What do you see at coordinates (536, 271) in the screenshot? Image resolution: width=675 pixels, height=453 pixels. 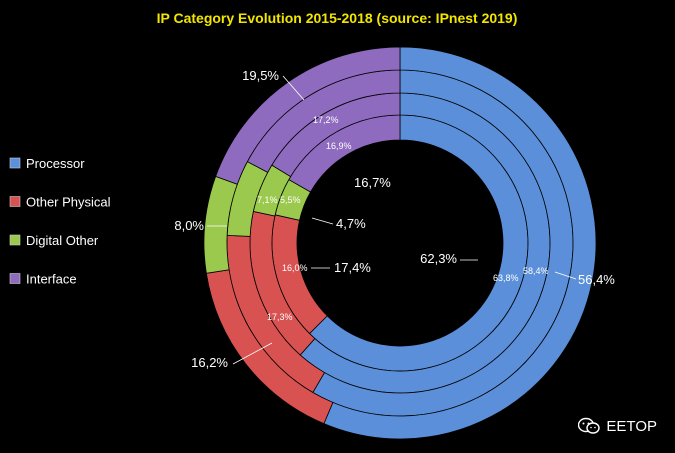 I see `label-third-processor: 58,4%` at bounding box center [536, 271].